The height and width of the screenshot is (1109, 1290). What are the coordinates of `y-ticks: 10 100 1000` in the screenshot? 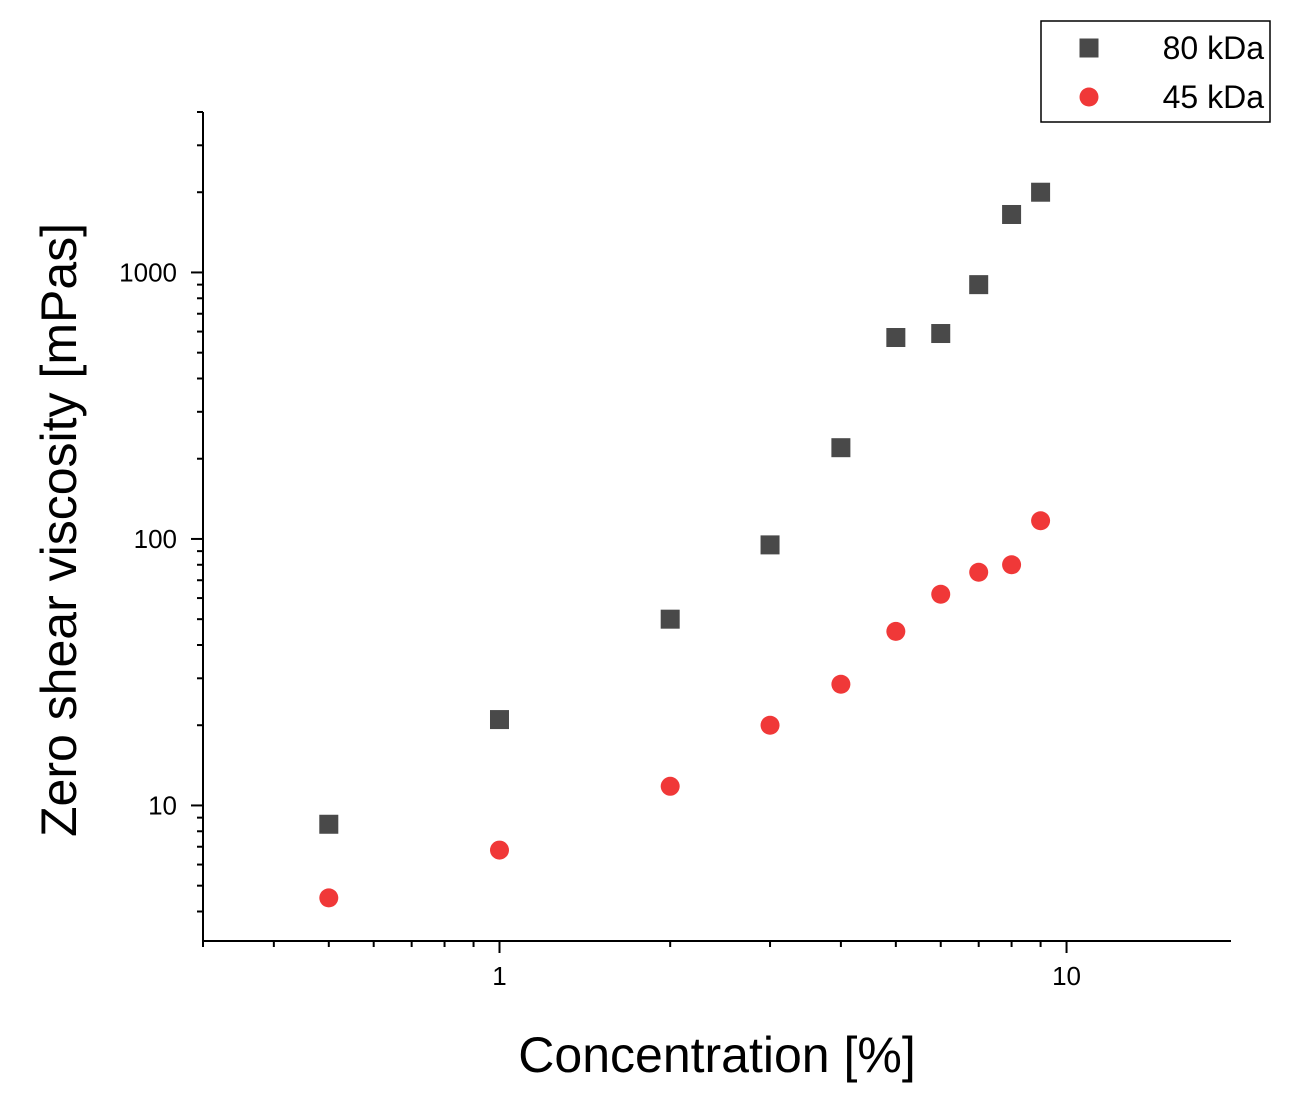 It's located at (161, 512).